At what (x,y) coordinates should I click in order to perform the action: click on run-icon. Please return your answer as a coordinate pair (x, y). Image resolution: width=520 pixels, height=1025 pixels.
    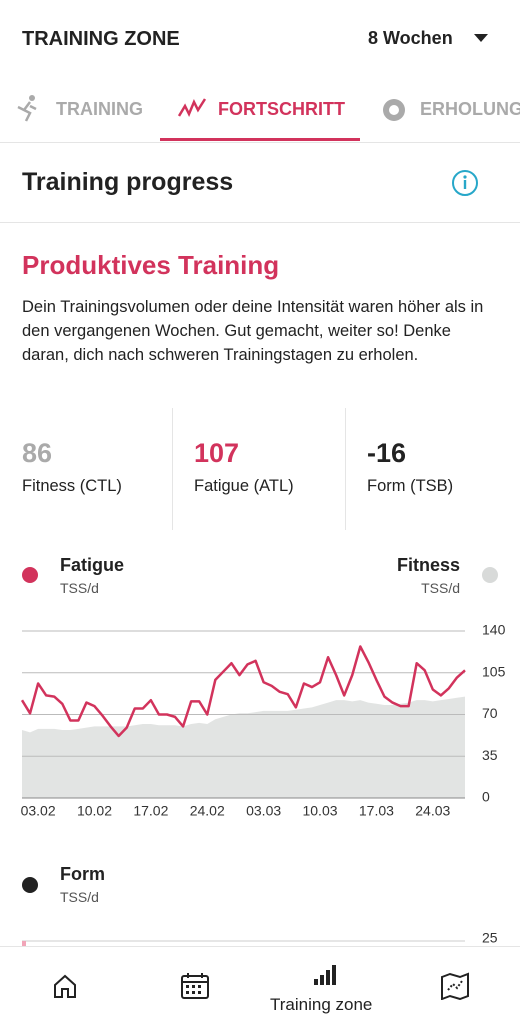
    Looking at the image, I should click on (27, 108).